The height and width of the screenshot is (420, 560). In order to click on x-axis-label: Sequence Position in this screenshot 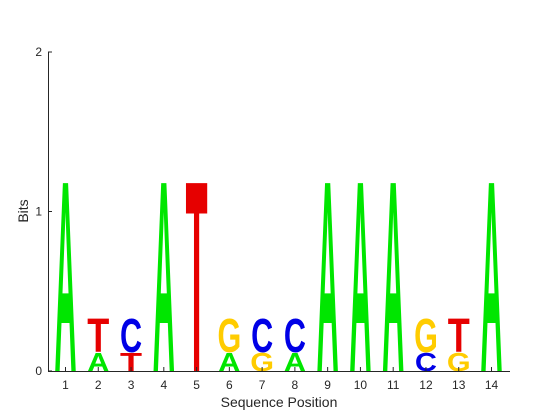, I will do `click(279, 402)`.